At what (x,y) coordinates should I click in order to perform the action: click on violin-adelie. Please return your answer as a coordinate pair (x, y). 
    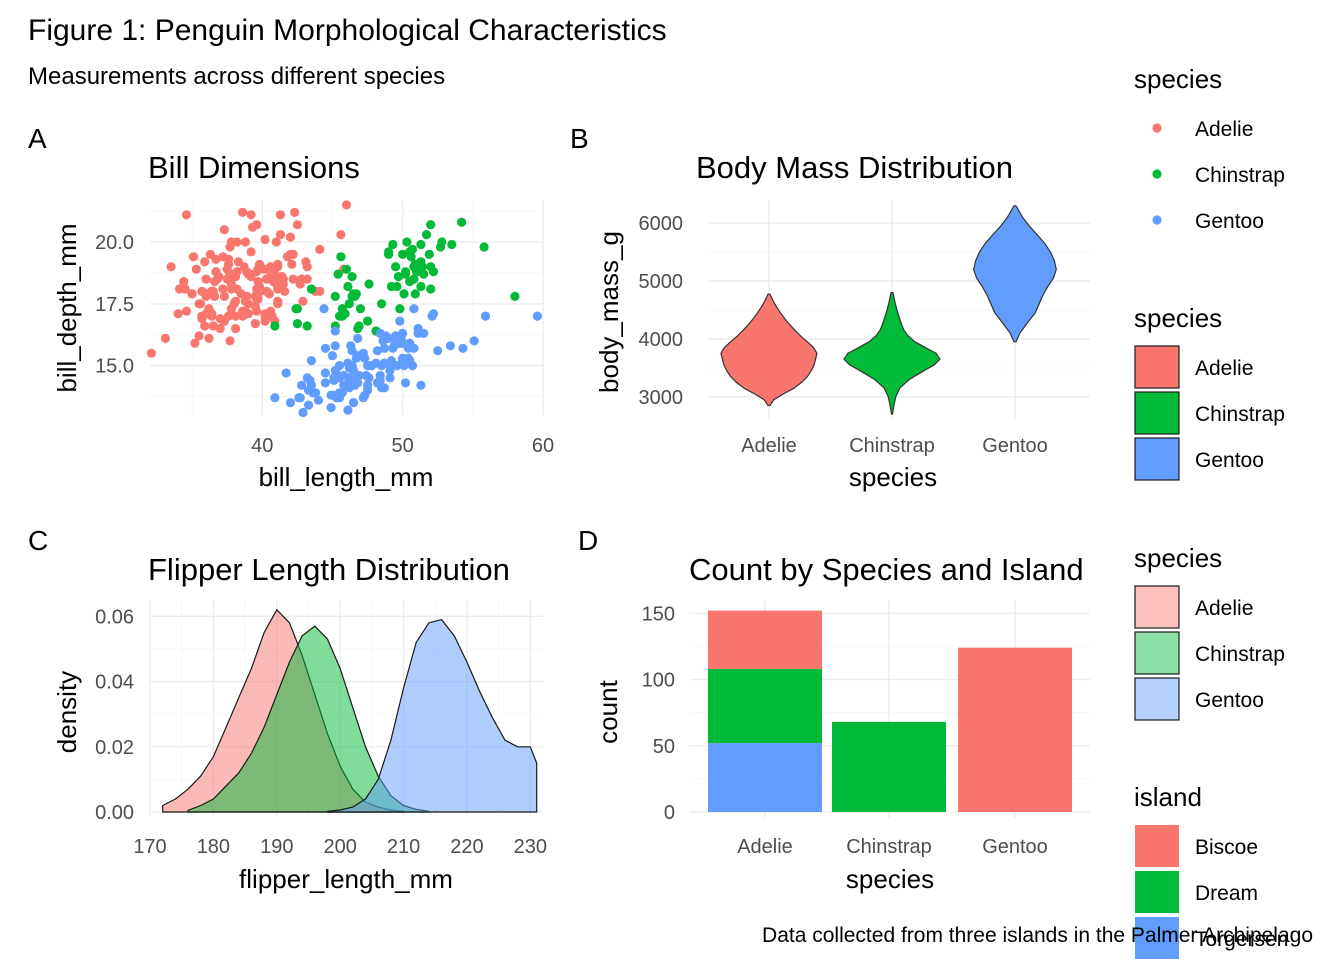
    Looking at the image, I should click on (769, 350).